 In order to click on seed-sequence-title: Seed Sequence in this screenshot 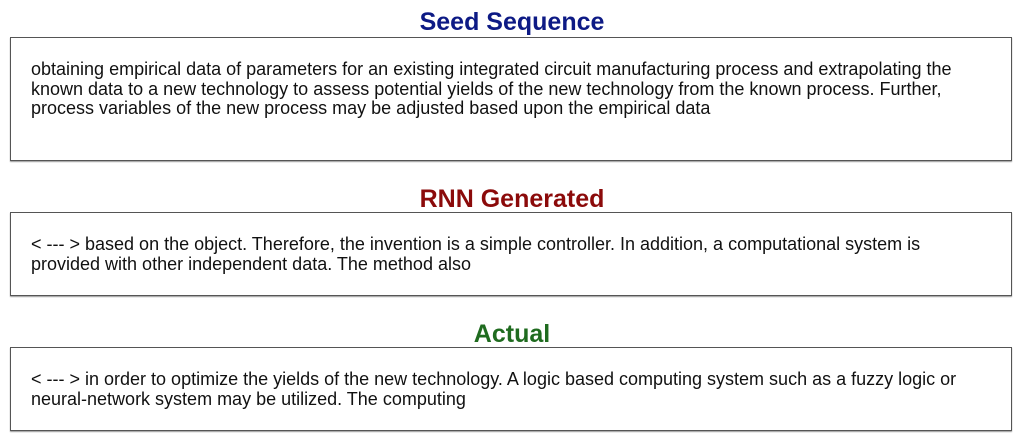, I will do `click(512, 22)`.